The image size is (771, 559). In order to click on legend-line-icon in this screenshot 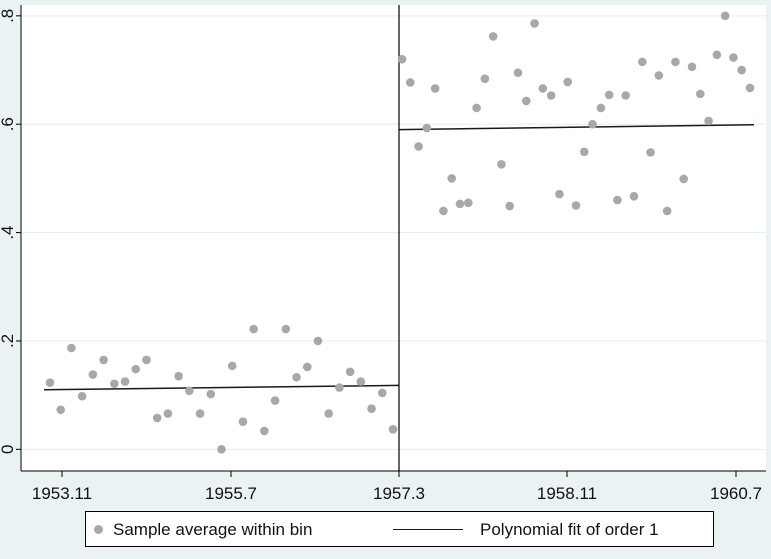, I will do `click(428, 529)`.